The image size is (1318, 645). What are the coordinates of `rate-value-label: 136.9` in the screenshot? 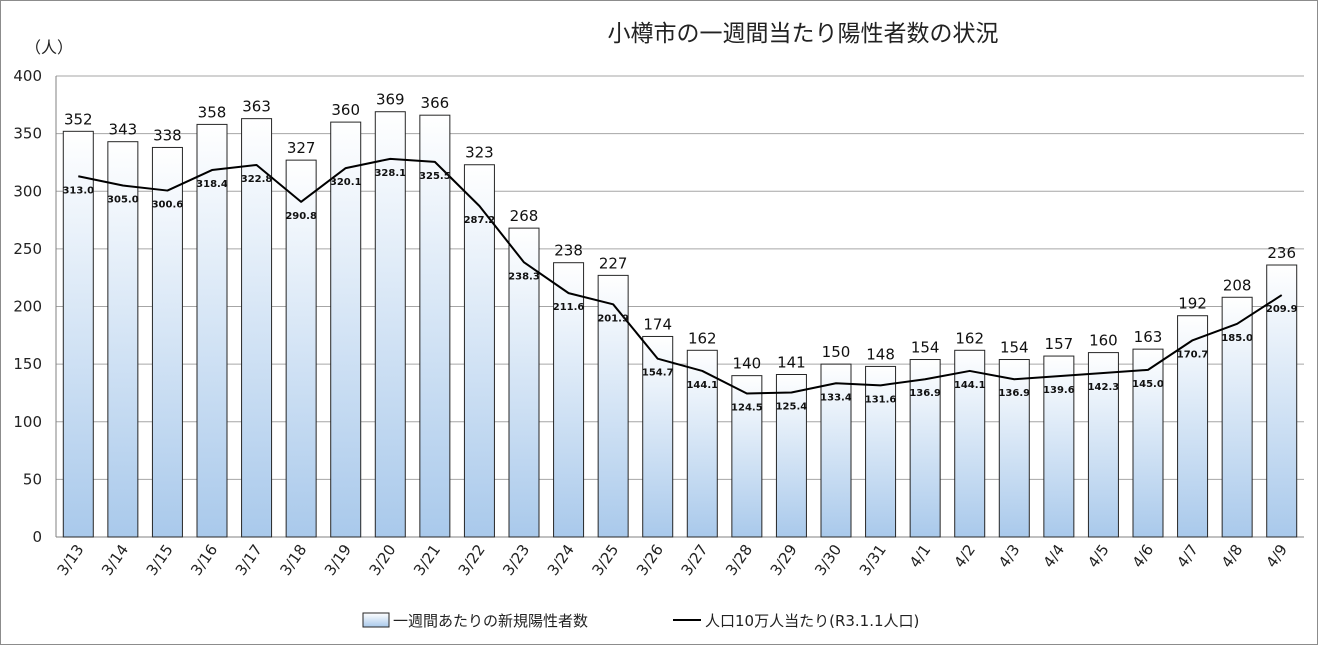 It's located at (925, 393).